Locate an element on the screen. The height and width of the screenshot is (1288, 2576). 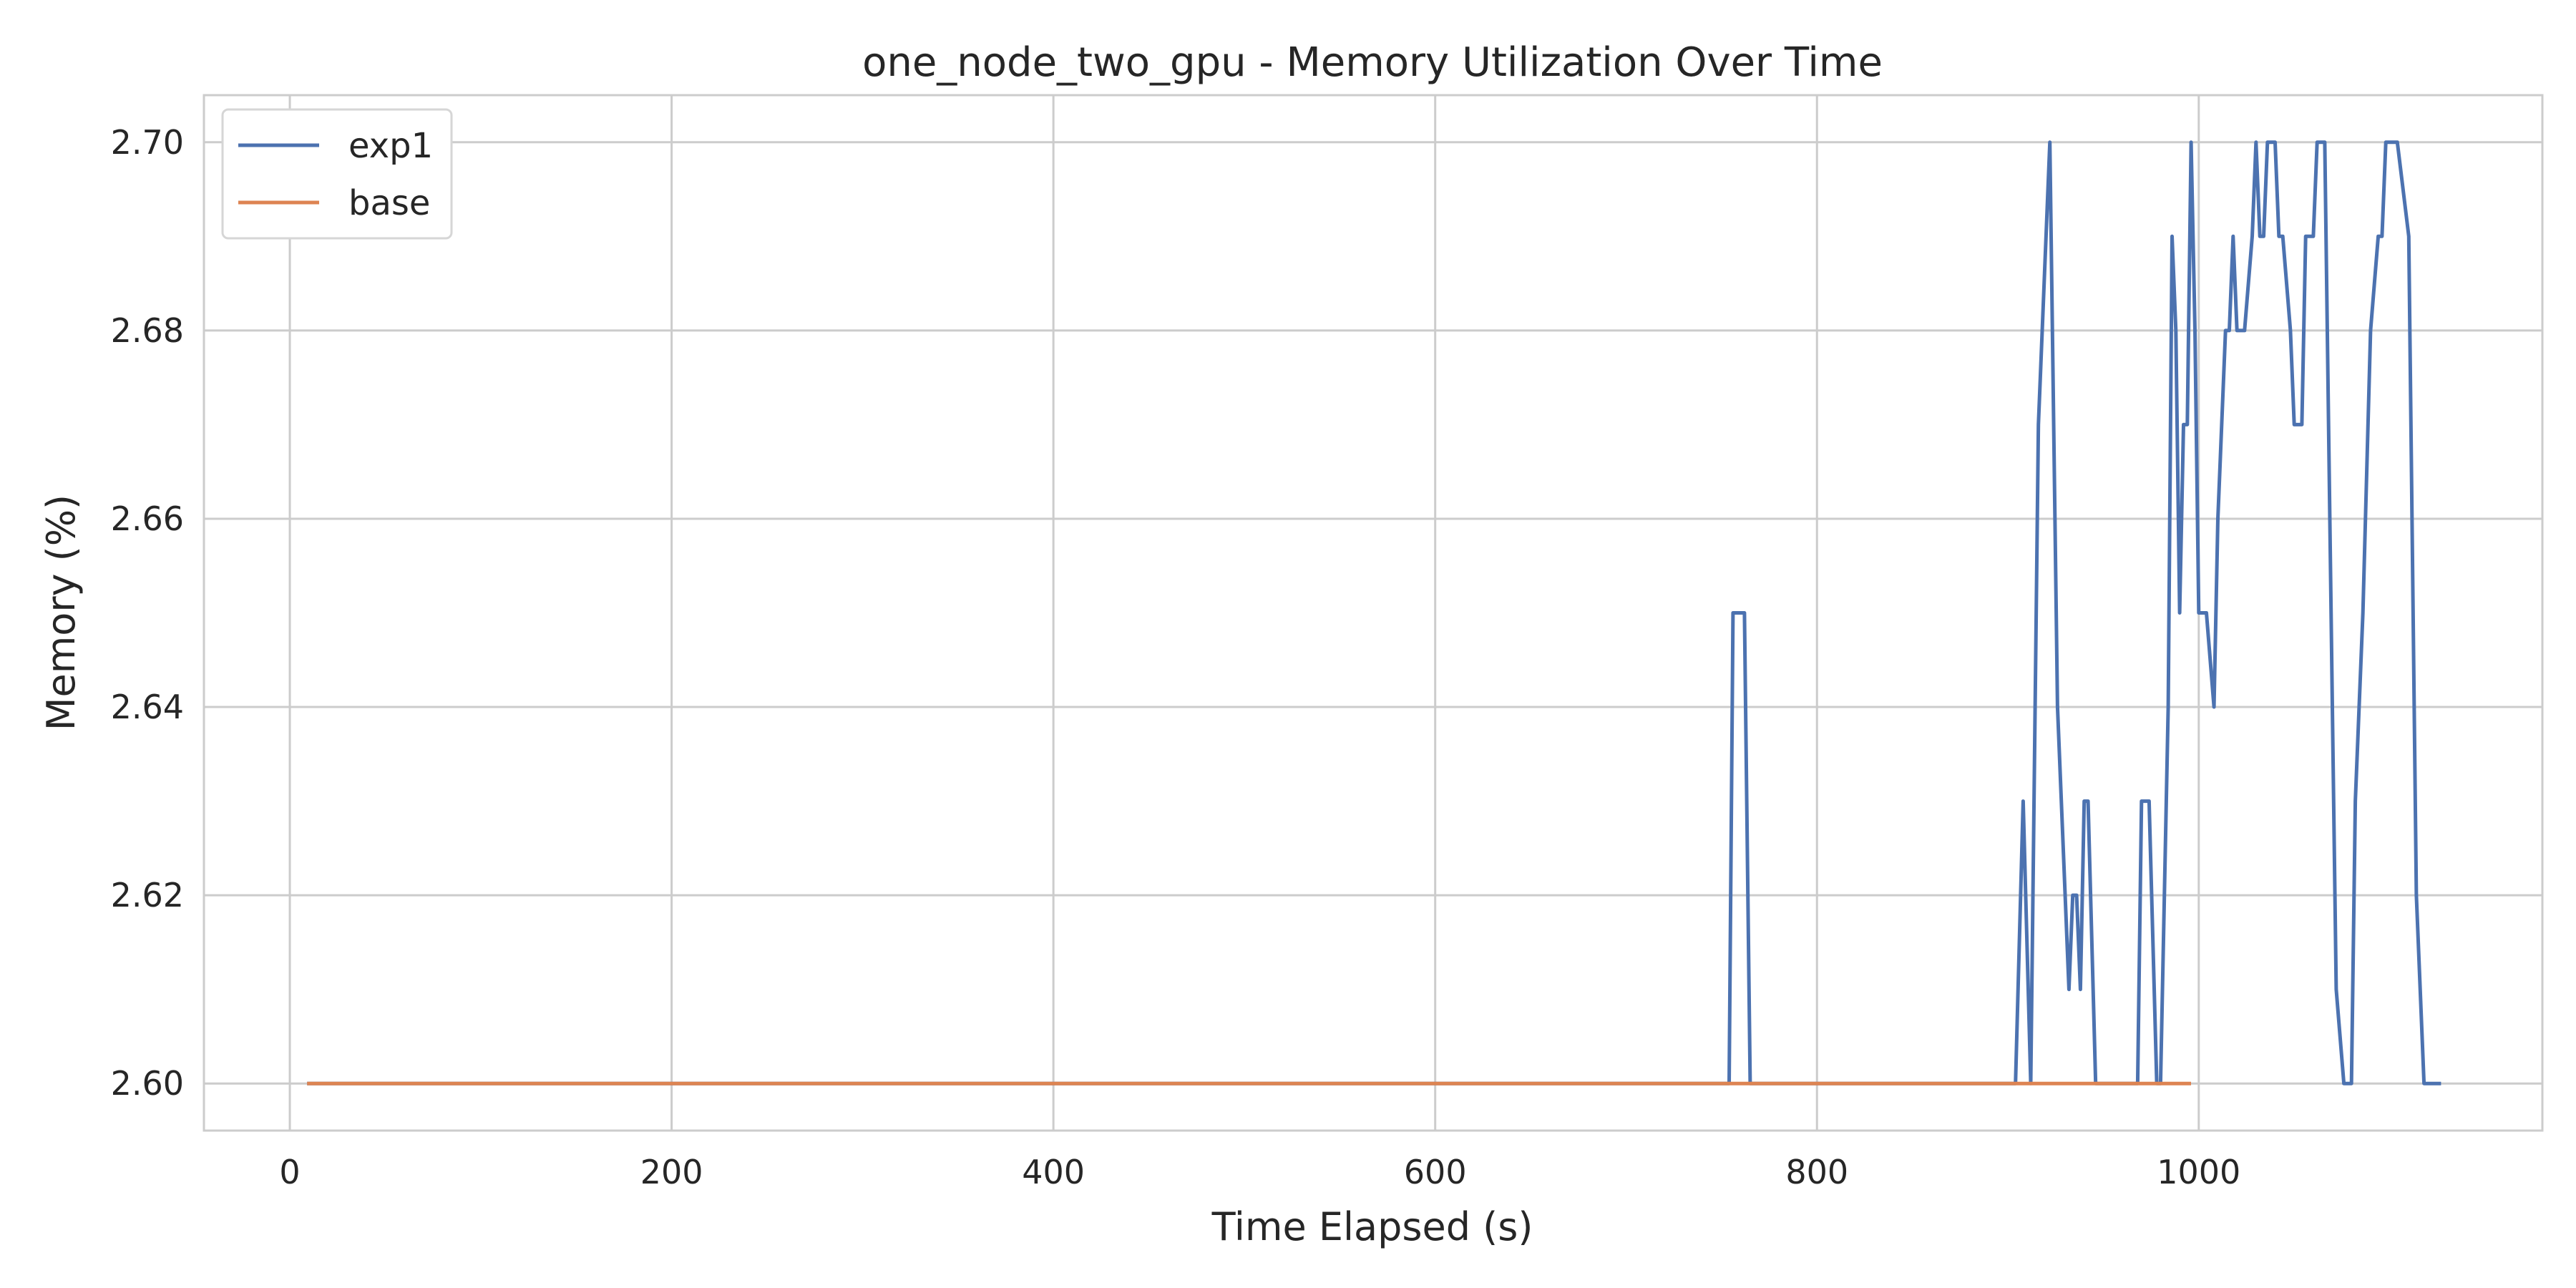
legend-label-base: base is located at coordinates (389, 203).